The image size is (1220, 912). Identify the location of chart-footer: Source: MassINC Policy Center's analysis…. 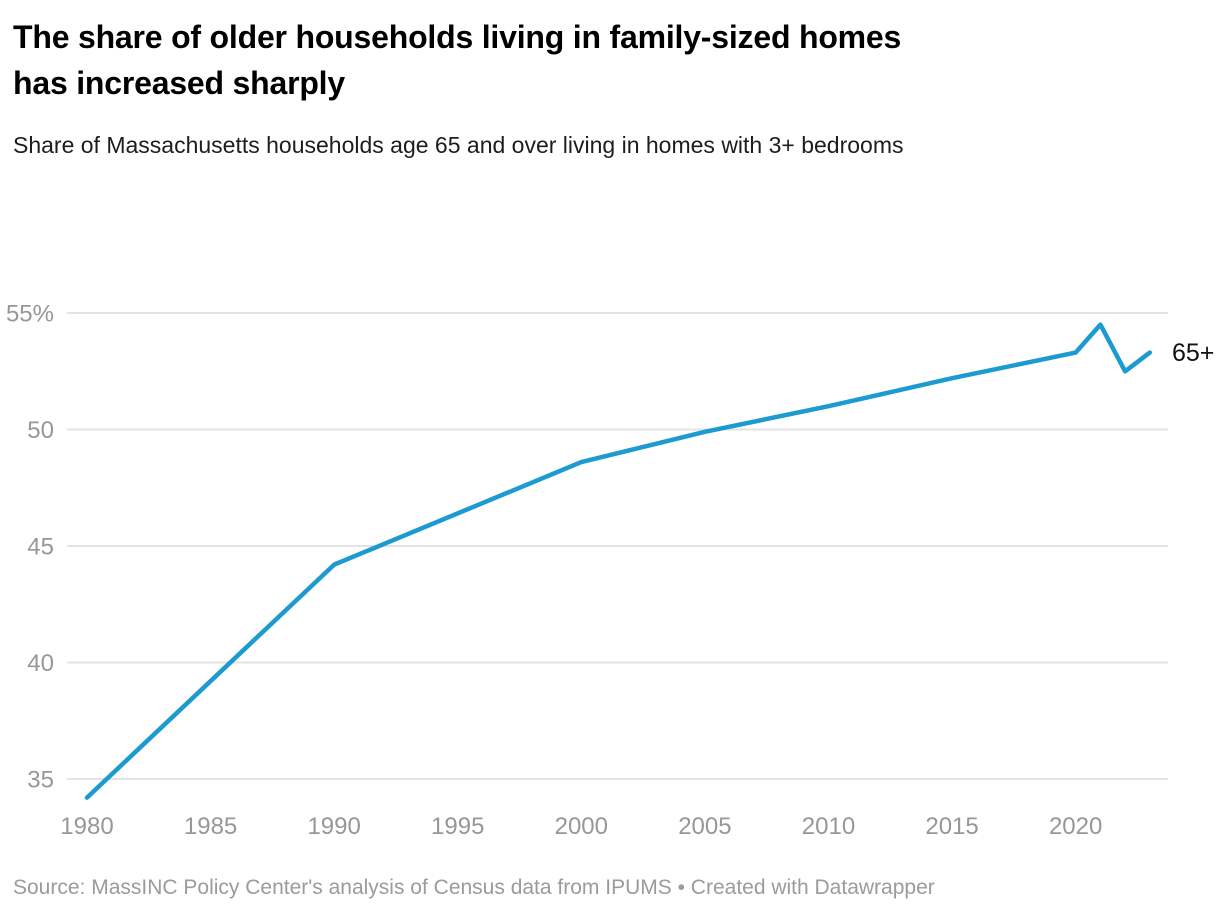
(608, 888).